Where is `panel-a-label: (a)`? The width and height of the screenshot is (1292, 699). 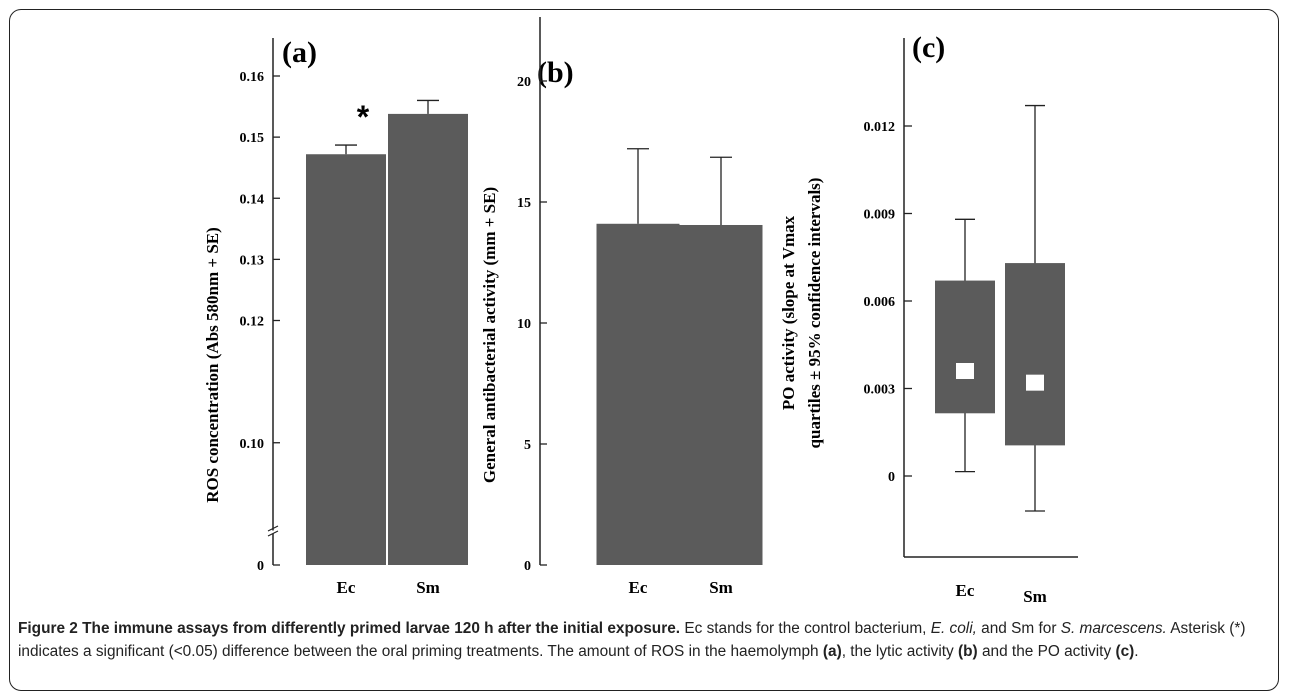 panel-a-label: (a) is located at coordinates (299, 52).